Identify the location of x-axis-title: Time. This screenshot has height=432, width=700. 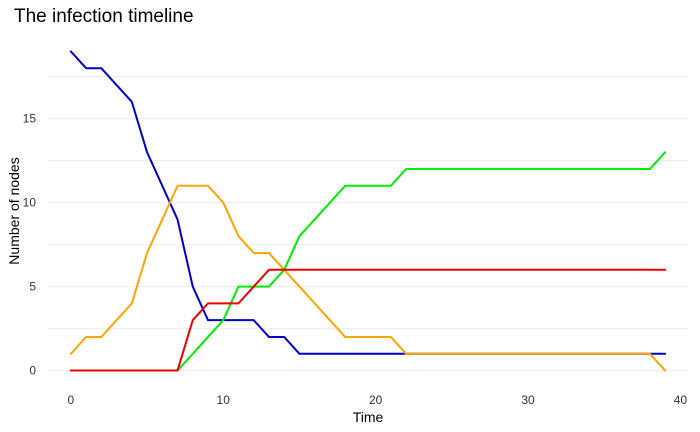
(368, 417).